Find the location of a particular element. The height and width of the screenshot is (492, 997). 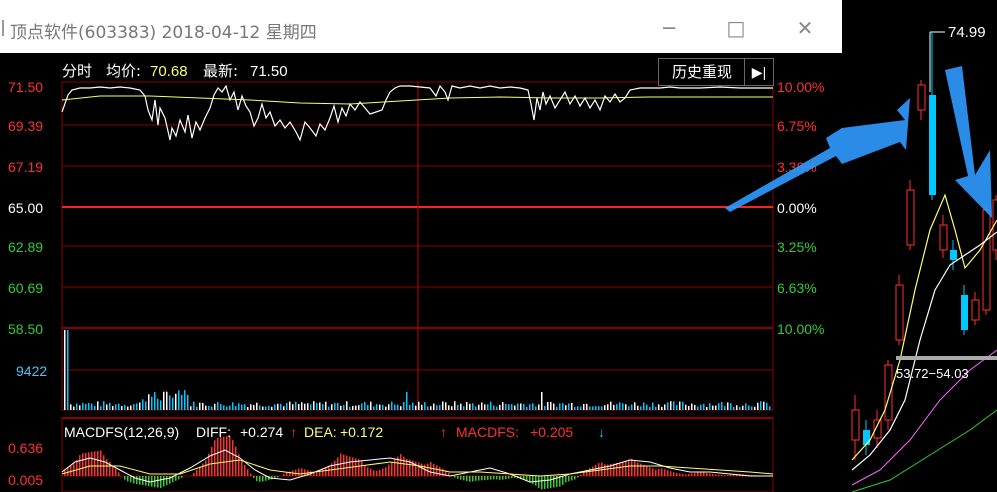

history-replay-button: 历史重现 is located at coordinates (702, 72).